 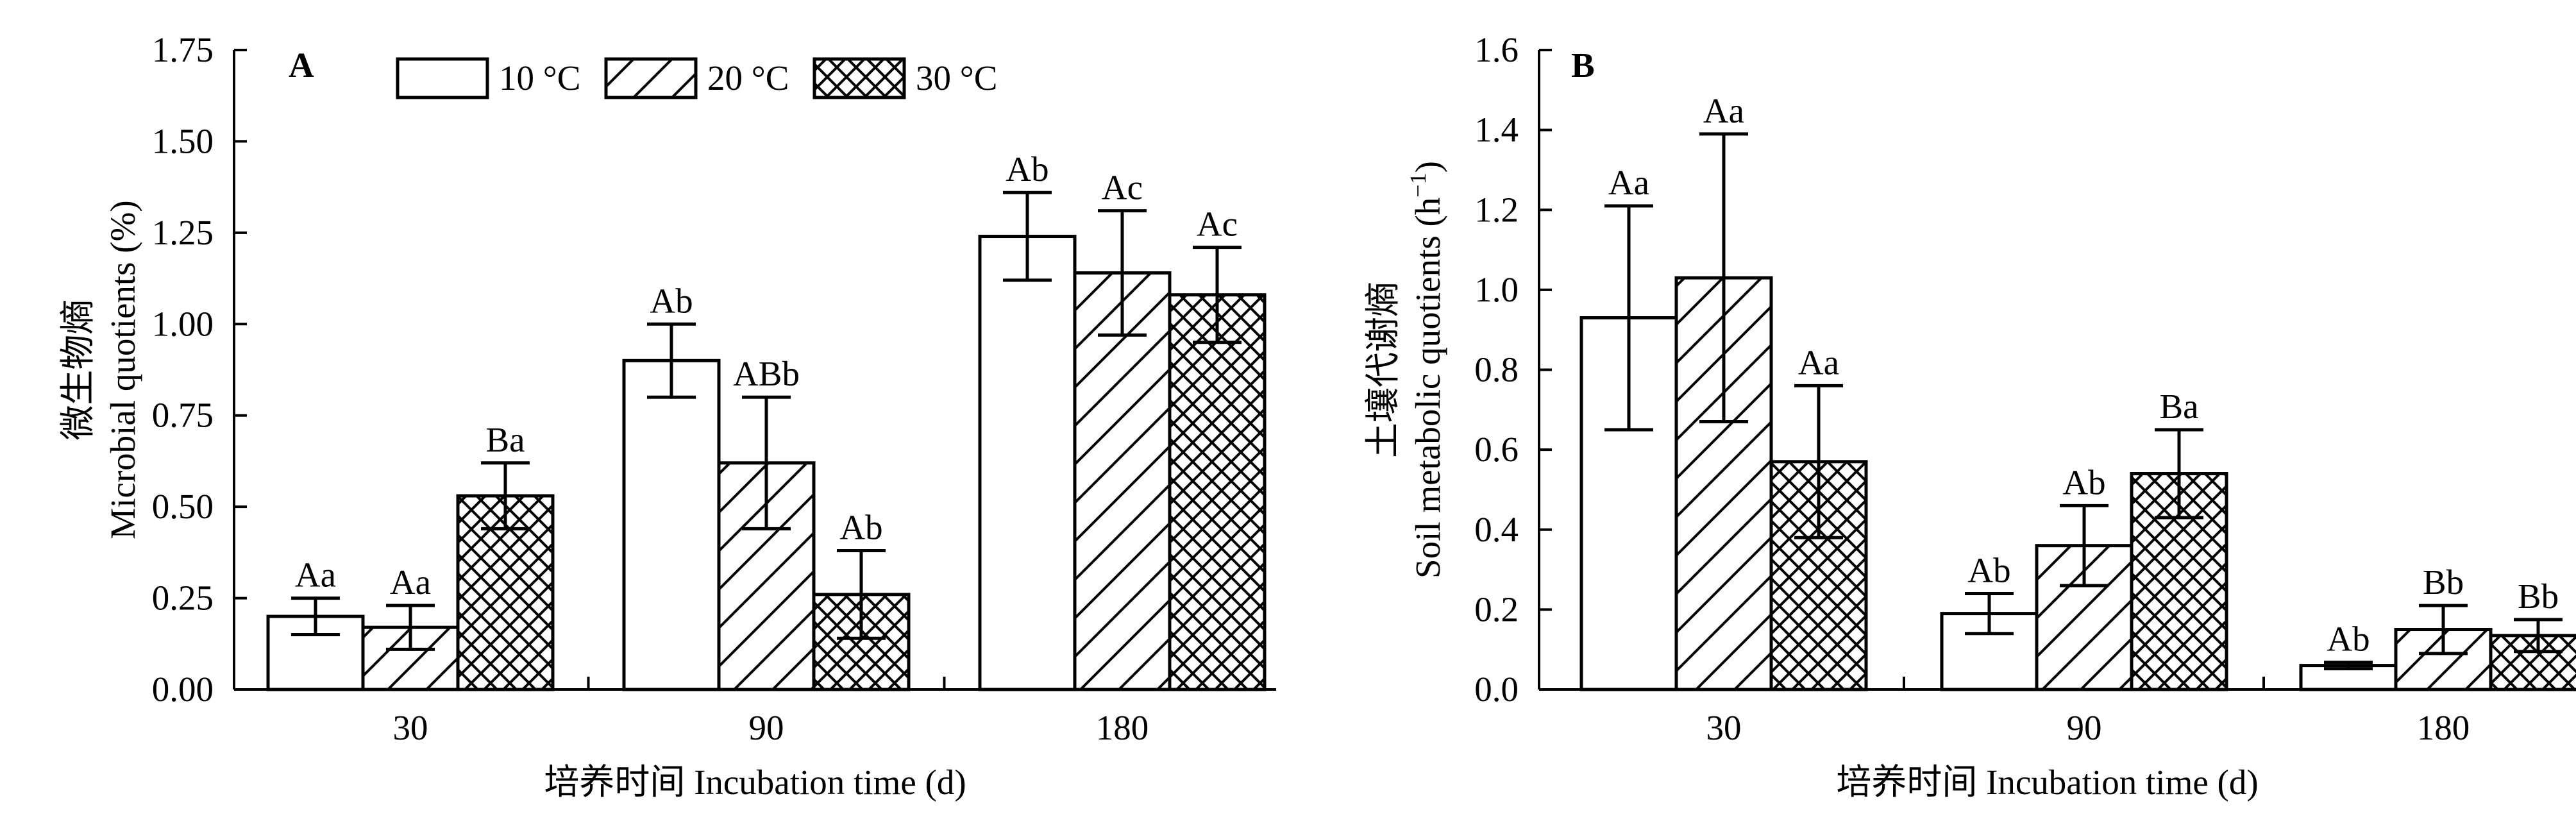 What do you see at coordinates (748, 77) in the screenshot?
I see `legend-label: 20 °C` at bounding box center [748, 77].